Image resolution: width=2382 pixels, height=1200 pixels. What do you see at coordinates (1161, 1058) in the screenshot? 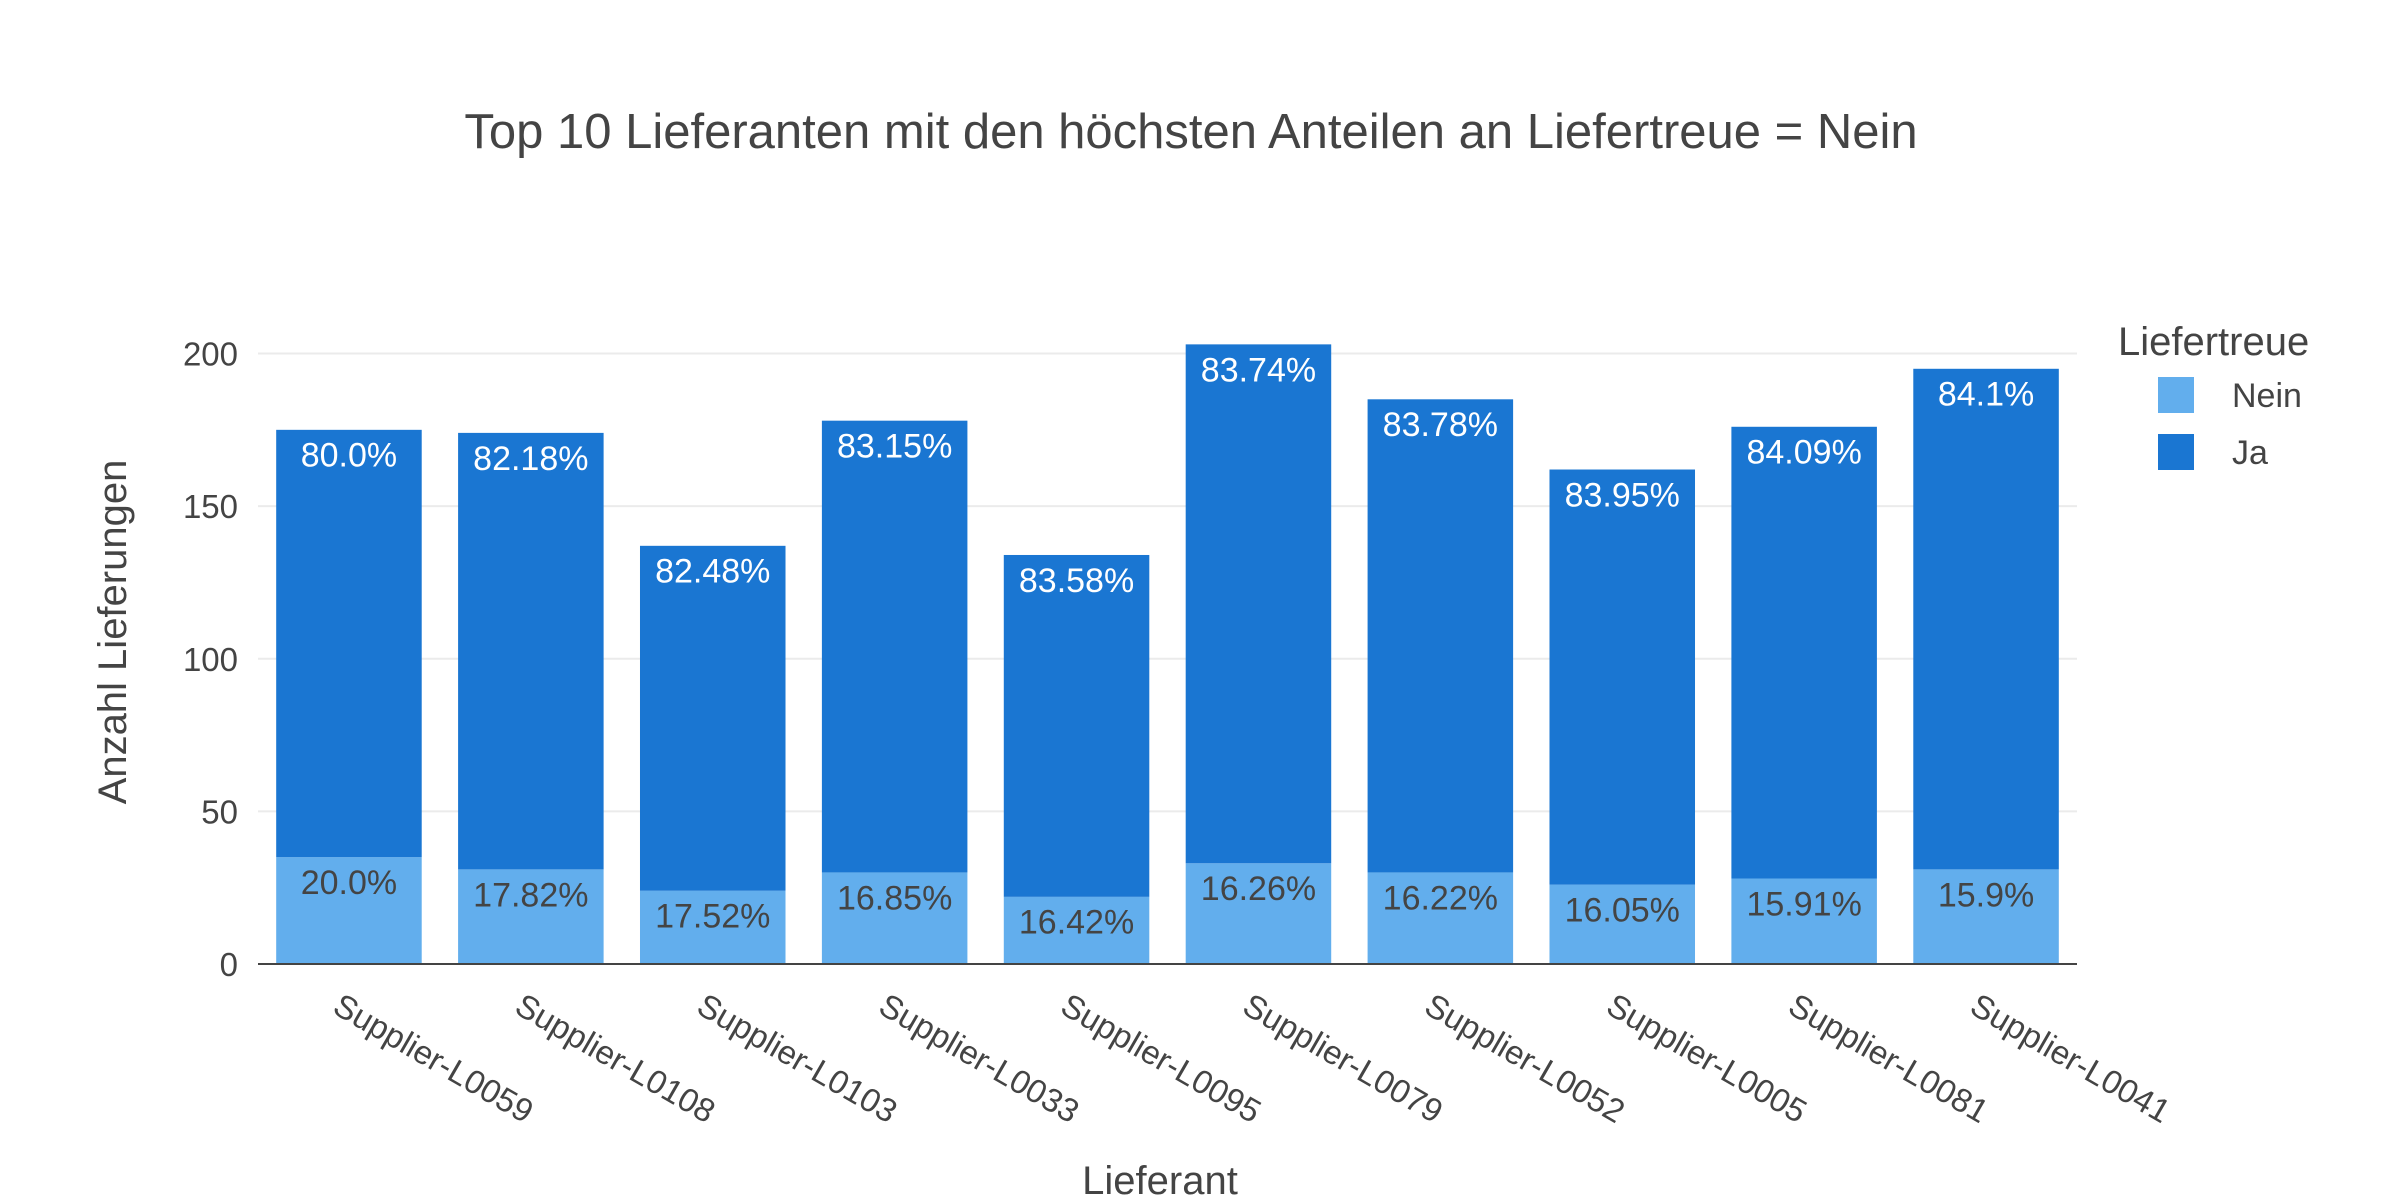
I see `x-tick-label: Supplier-L0095` at bounding box center [1161, 1058].